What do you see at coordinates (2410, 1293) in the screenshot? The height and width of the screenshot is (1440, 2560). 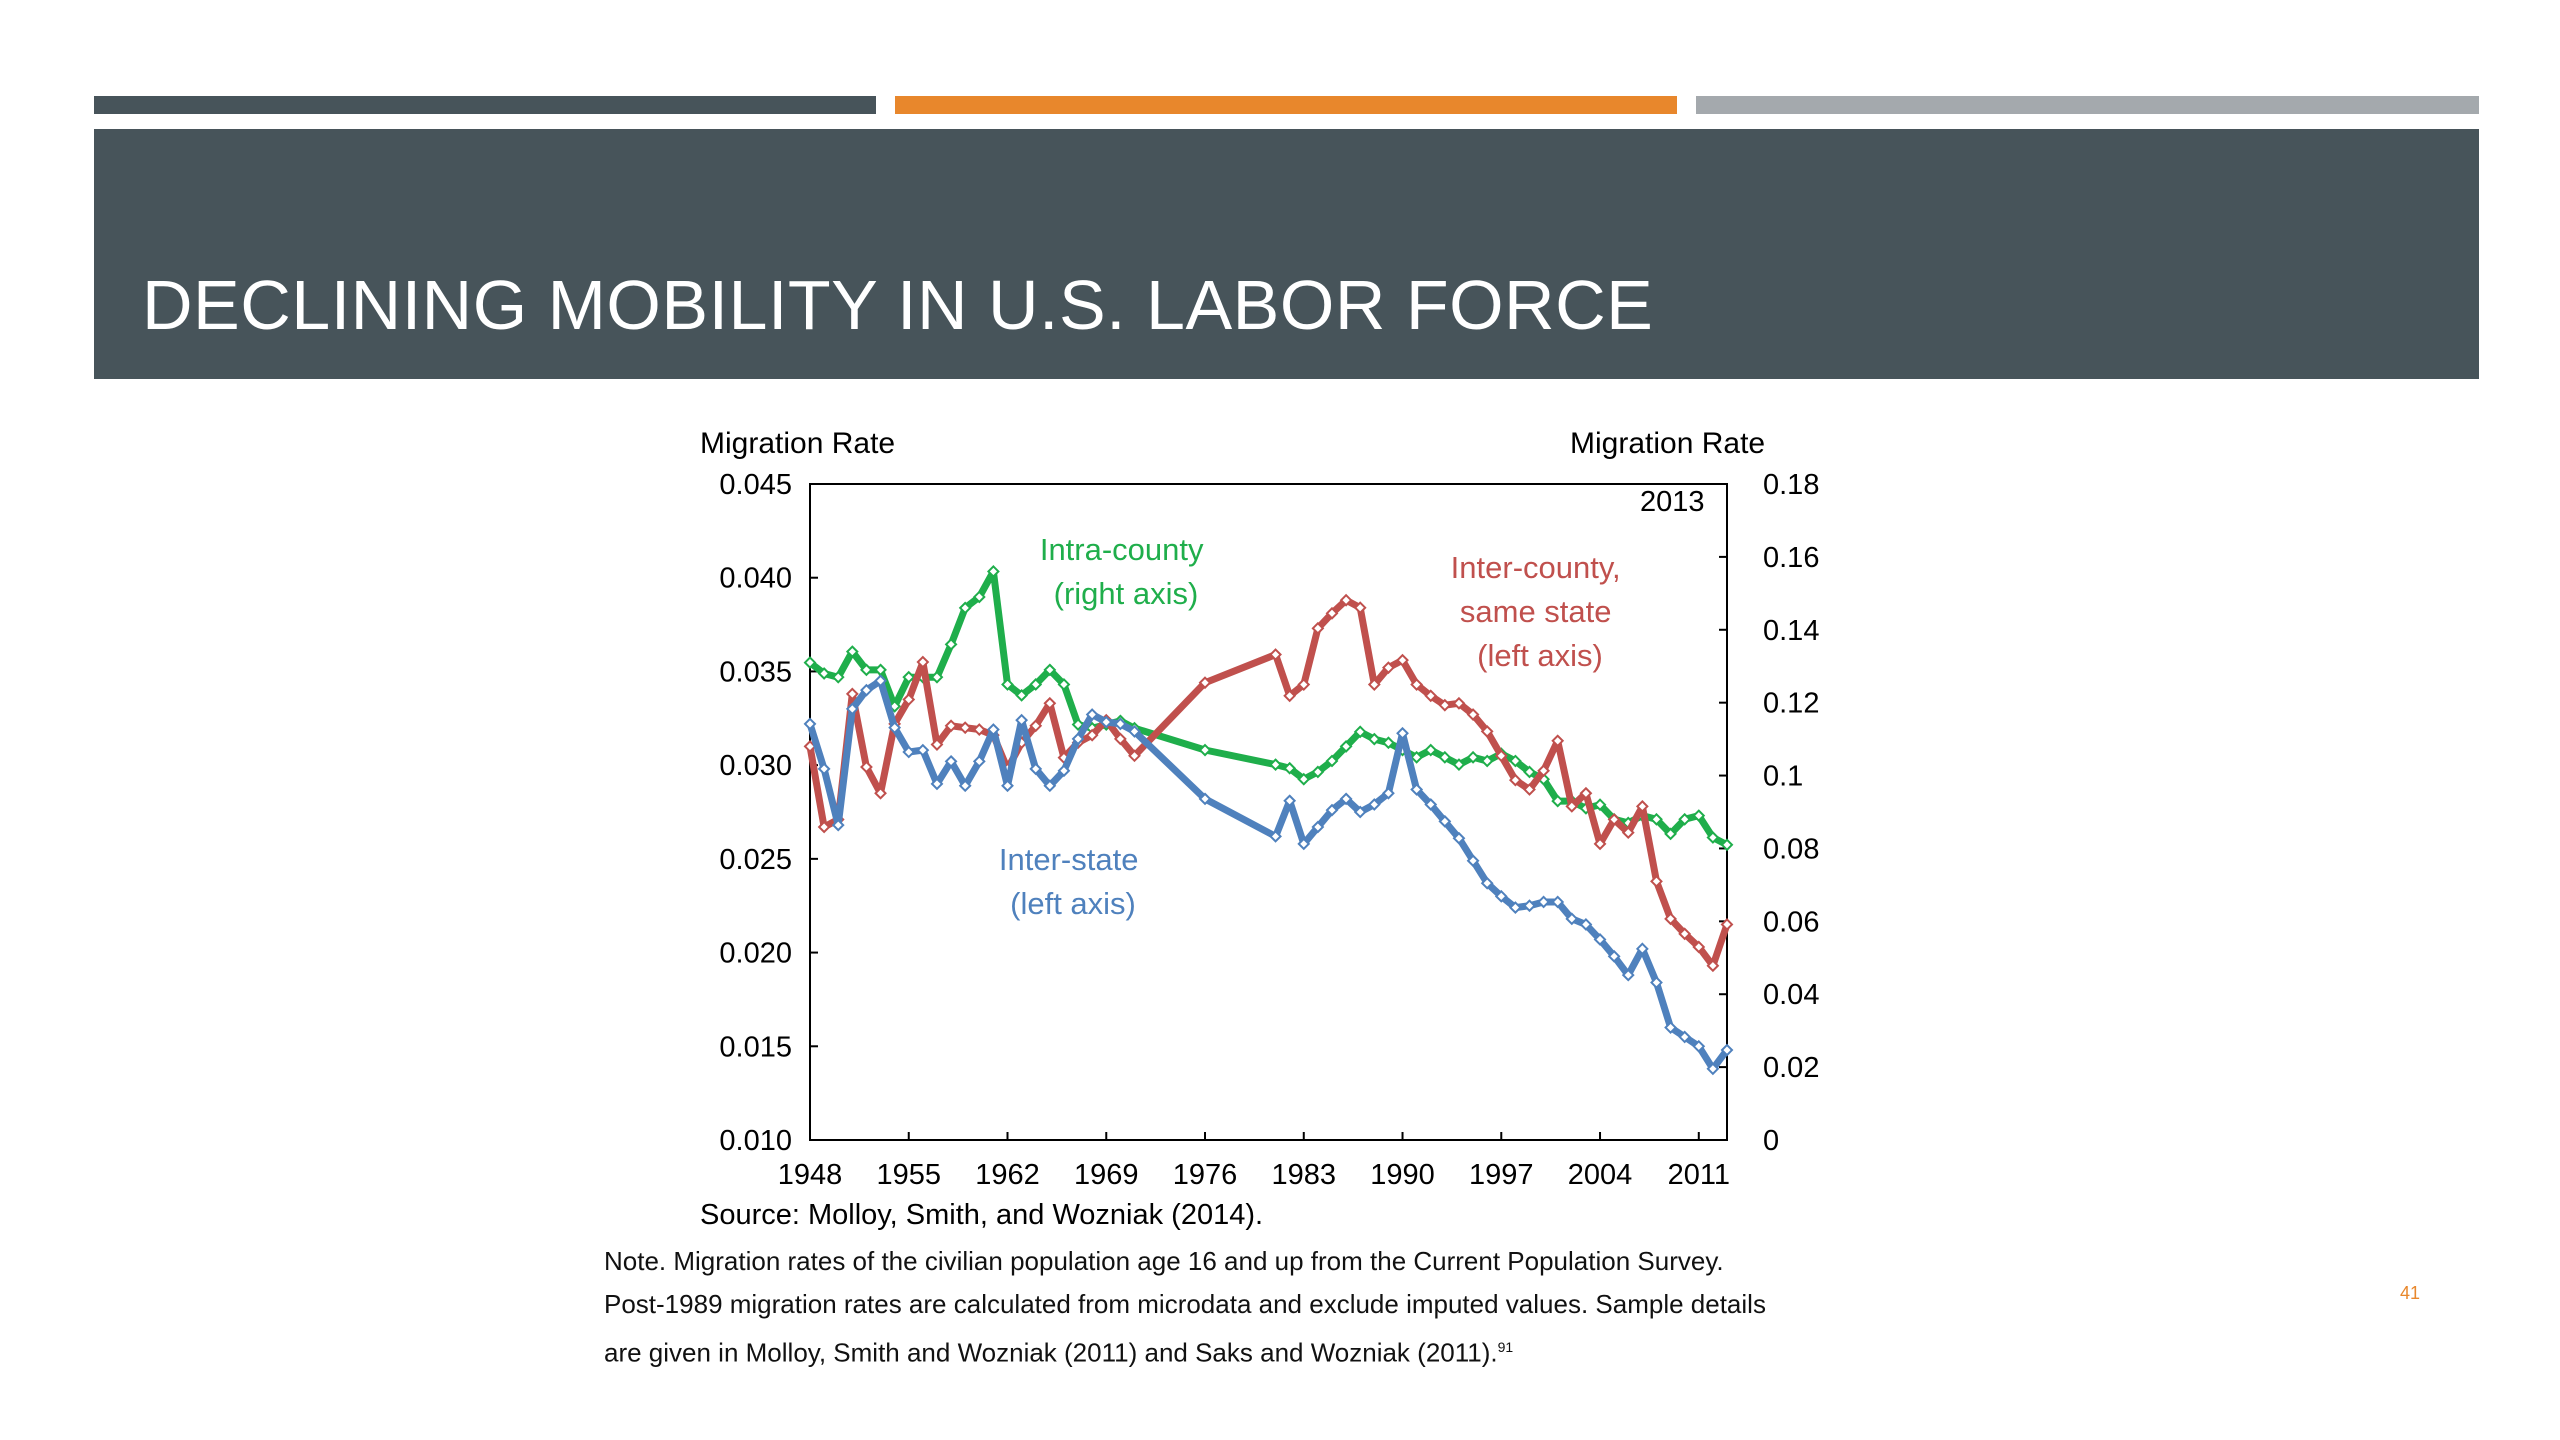 I see `page-number: 41` at bounding box center [2410, 1293].